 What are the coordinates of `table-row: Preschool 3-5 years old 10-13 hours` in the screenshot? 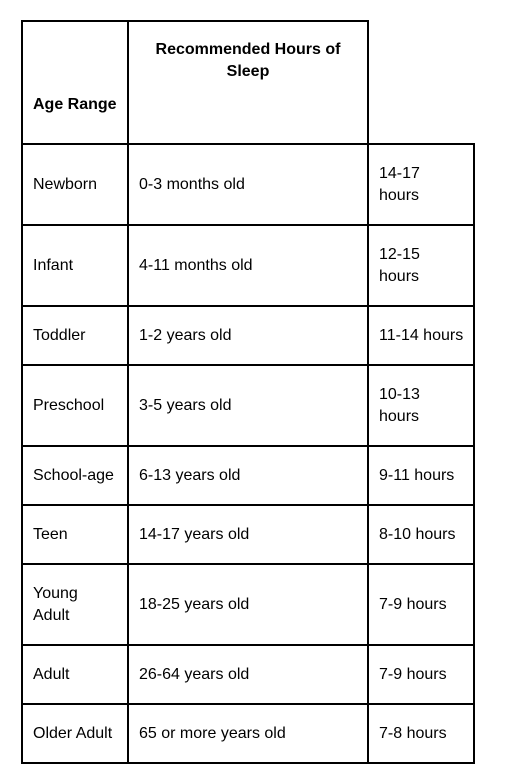 It's located at (248, 405).